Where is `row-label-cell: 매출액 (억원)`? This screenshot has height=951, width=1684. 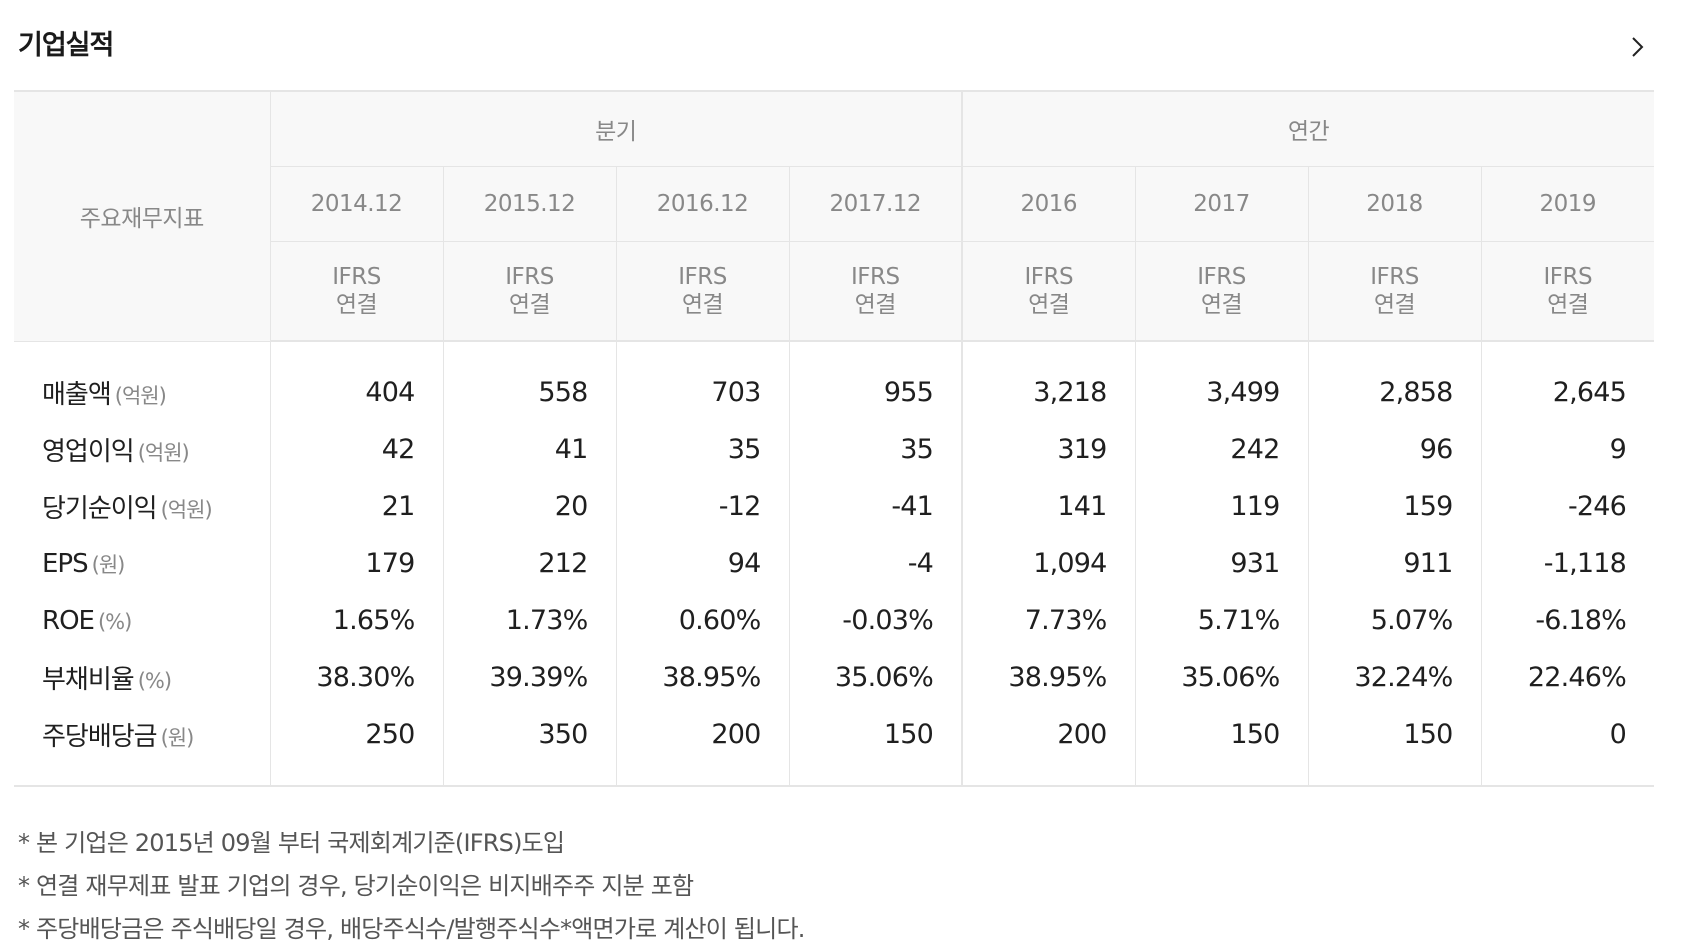 row-label-cell: 매출액 (억원) is located at coordinates (142, 392).